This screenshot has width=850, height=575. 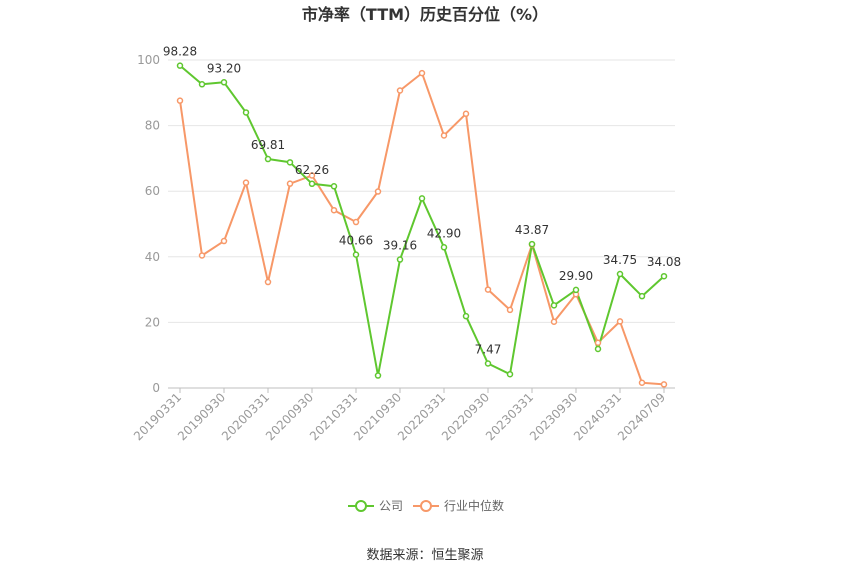 I want to click on data-label-16: 43.87, so click(x=532, y=230).